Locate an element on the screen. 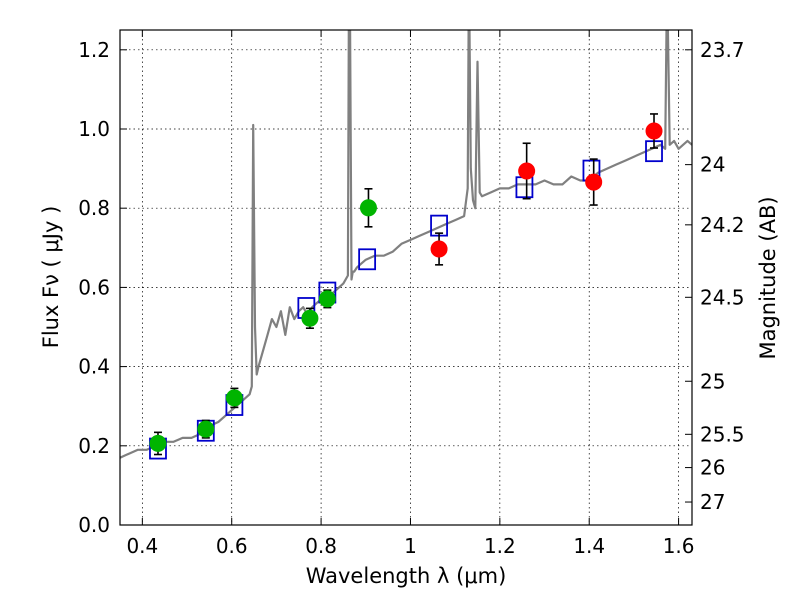 The width and height of the screenshot is (800, 600). x-tick-label: 1.4 is located at coordinates (589, 546).